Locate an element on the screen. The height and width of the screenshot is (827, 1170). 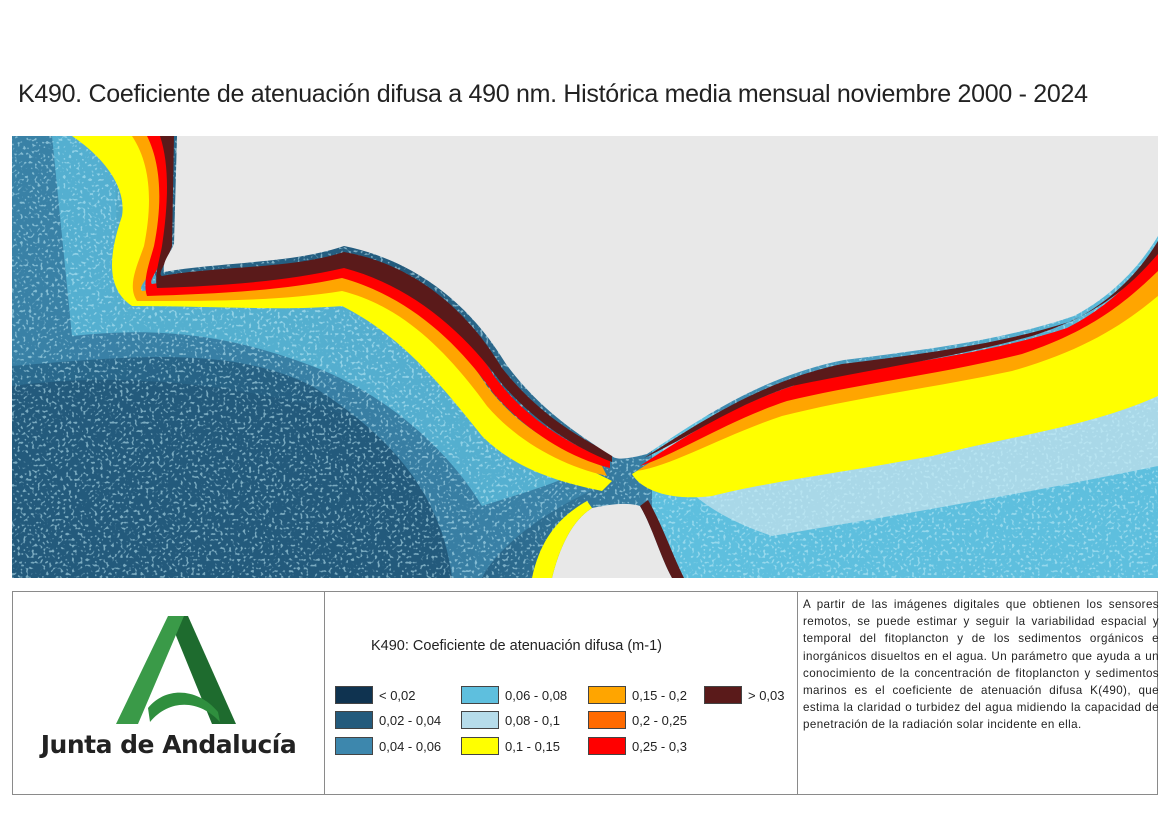
legend-item: > 0,03 is located at coordinates (744, 695).